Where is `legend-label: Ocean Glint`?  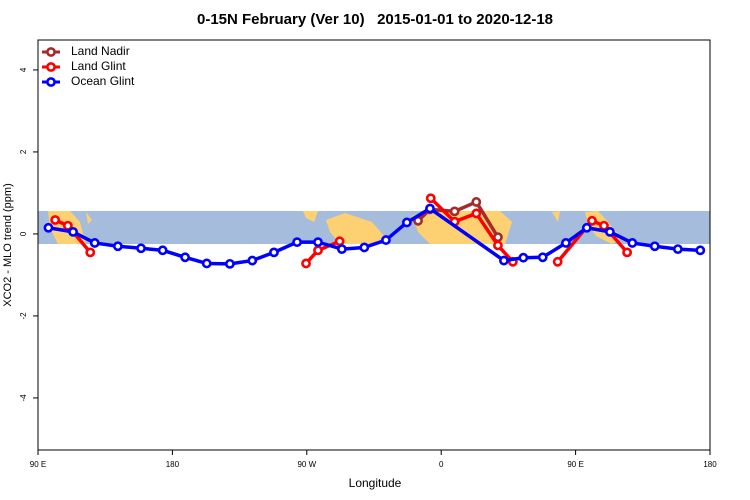 legend-label: Ocean Glint is located at coordinates (103, 81).